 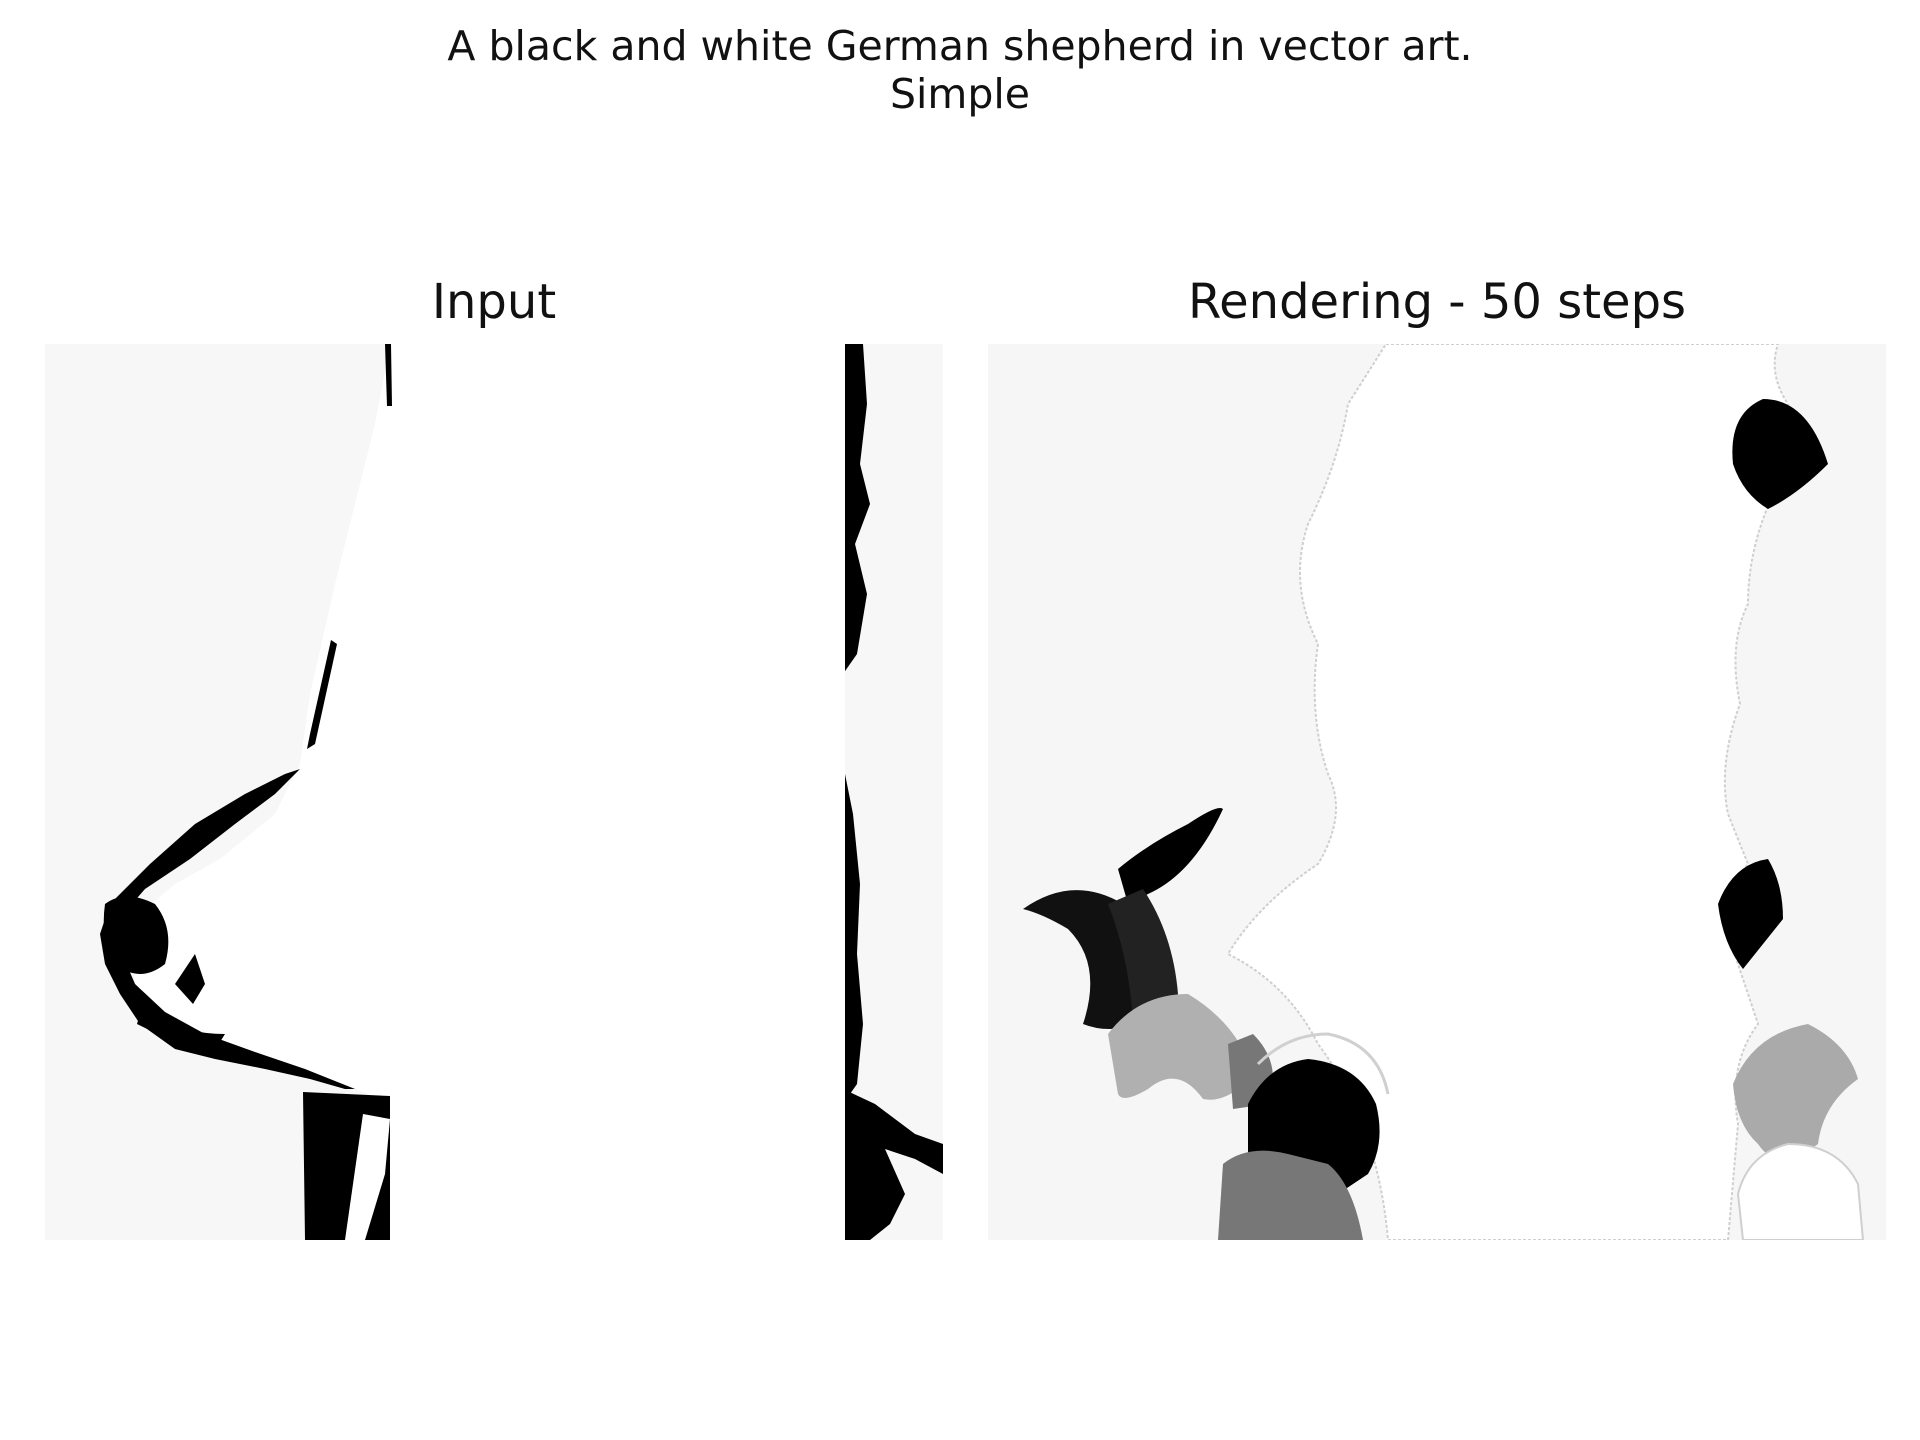 What do you see at coordinates (853, 934) in the screenshot?
I see `input-right-line` at bounding box center [853, 934].